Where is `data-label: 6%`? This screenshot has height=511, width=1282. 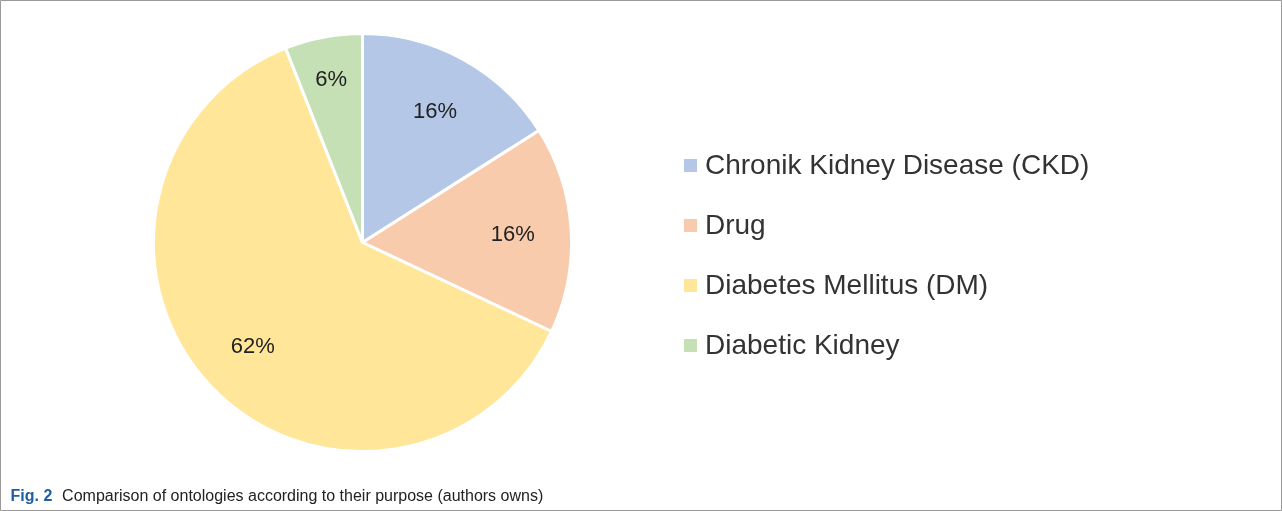
data-label: 6% is located at coordinates (331, 78).